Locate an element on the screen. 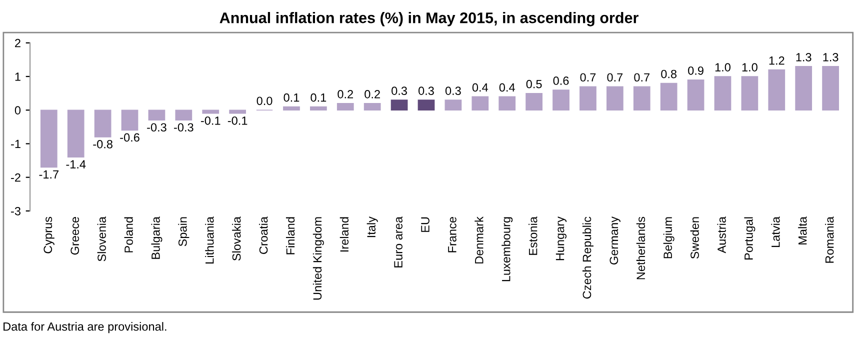 Image resolution: width=858 pixels, height=343 pixels. y-tick-label: -1 is located at coordinates (15, 144).